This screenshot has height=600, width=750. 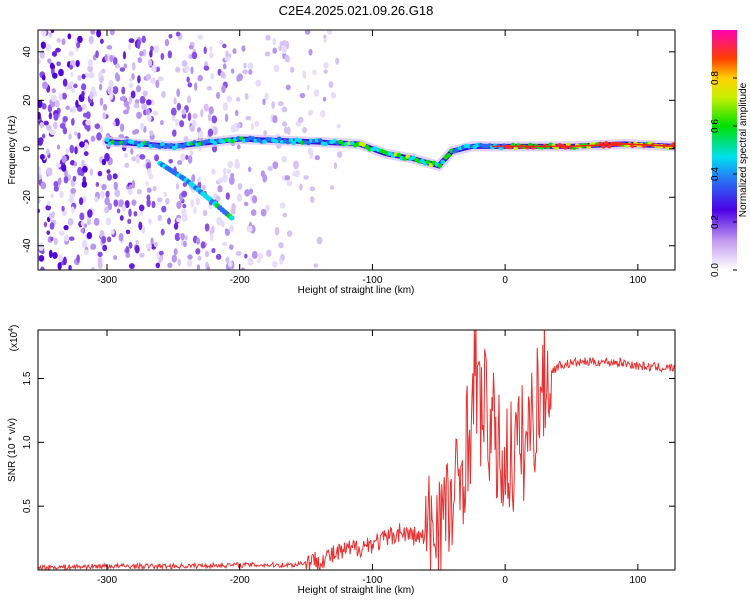 What do you see at coordinates (372, 280) in the screenshot?
I see `spectrogram-x-tick-label: -100` at bounding box center [372, 280].